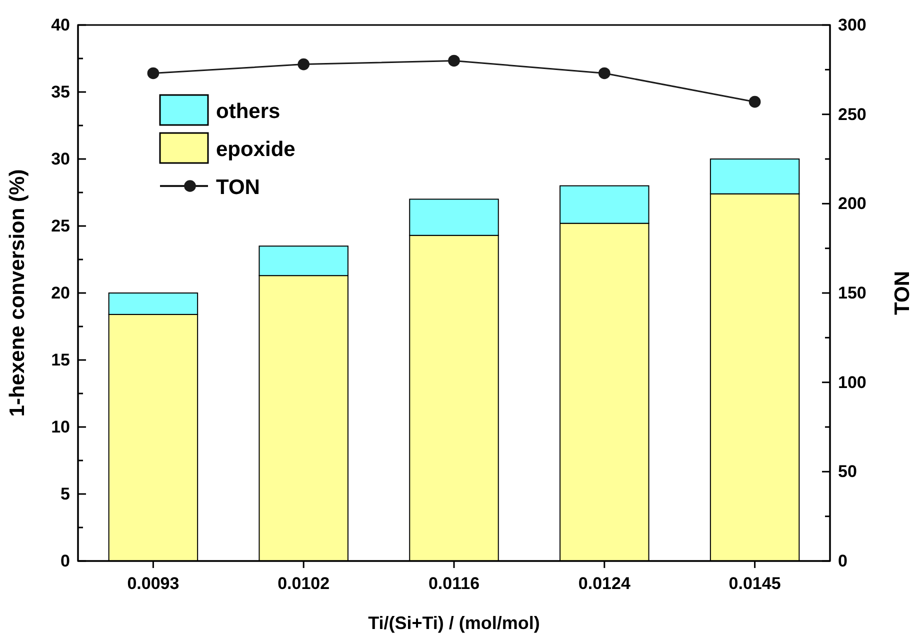 This screenshot has height=637, width=919. What do you see at coordinates (852, 114) in the screenshot?
I see `y2-tick-label: 250` at bounding box center [852, 114].